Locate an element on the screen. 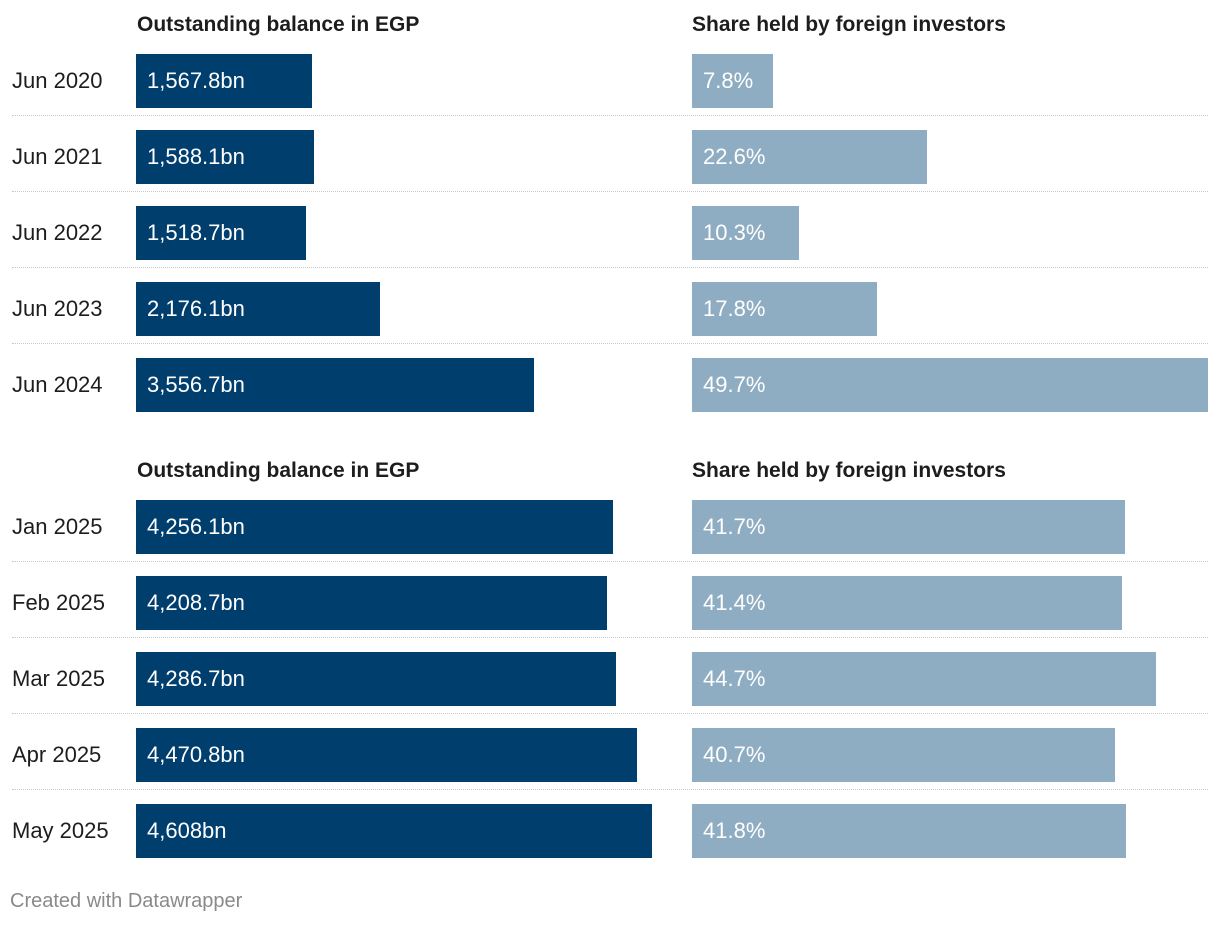 This screenshot has height=928, width=1220. balance-bar: 4,470.8bn is located at coordinates (386, 755).